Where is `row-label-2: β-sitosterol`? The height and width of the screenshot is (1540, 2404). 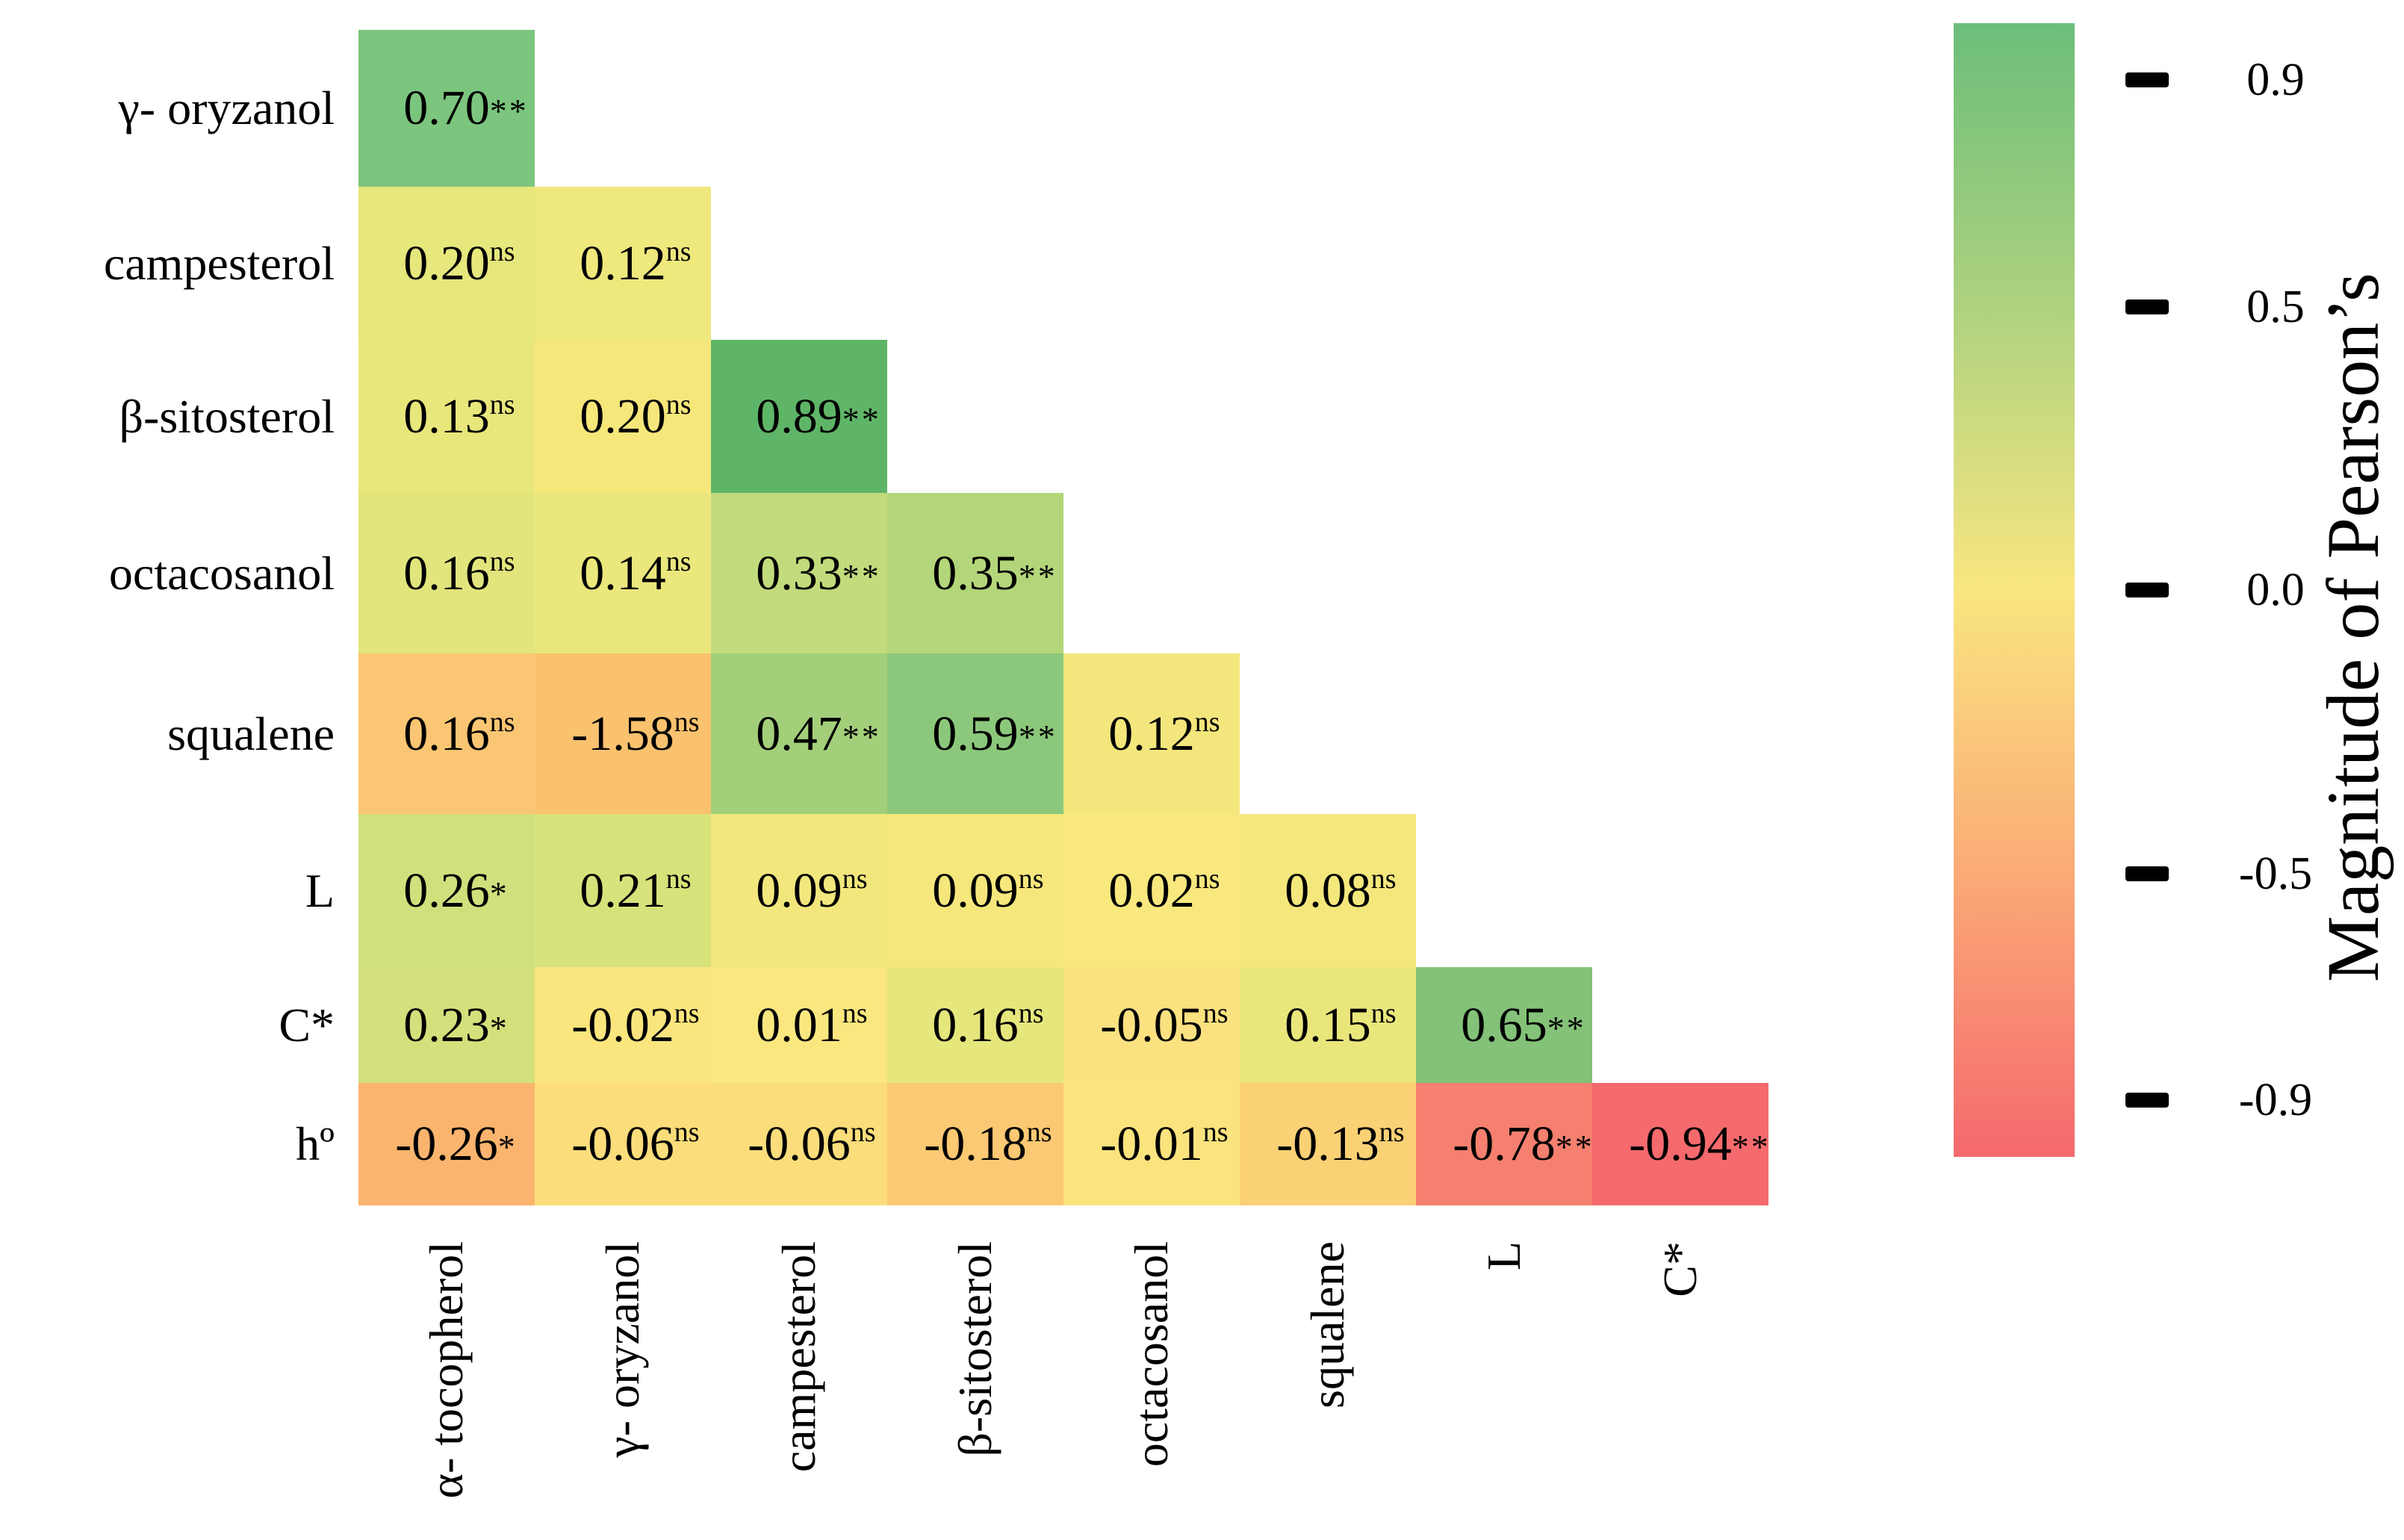
row-label-2: β-sitosterol is located at coordinates (227, 416).